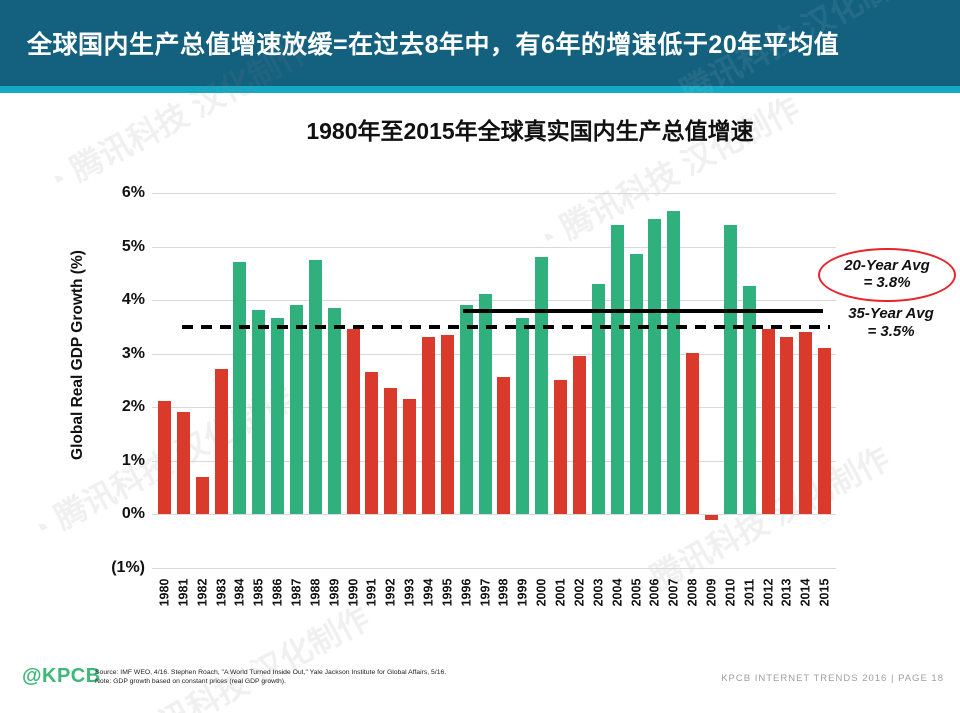 This screenshot has width=960, height=713. Describe the element at coordinates (133, 513) in the screenshot. I see `y-tick-label: 0%` at that location.